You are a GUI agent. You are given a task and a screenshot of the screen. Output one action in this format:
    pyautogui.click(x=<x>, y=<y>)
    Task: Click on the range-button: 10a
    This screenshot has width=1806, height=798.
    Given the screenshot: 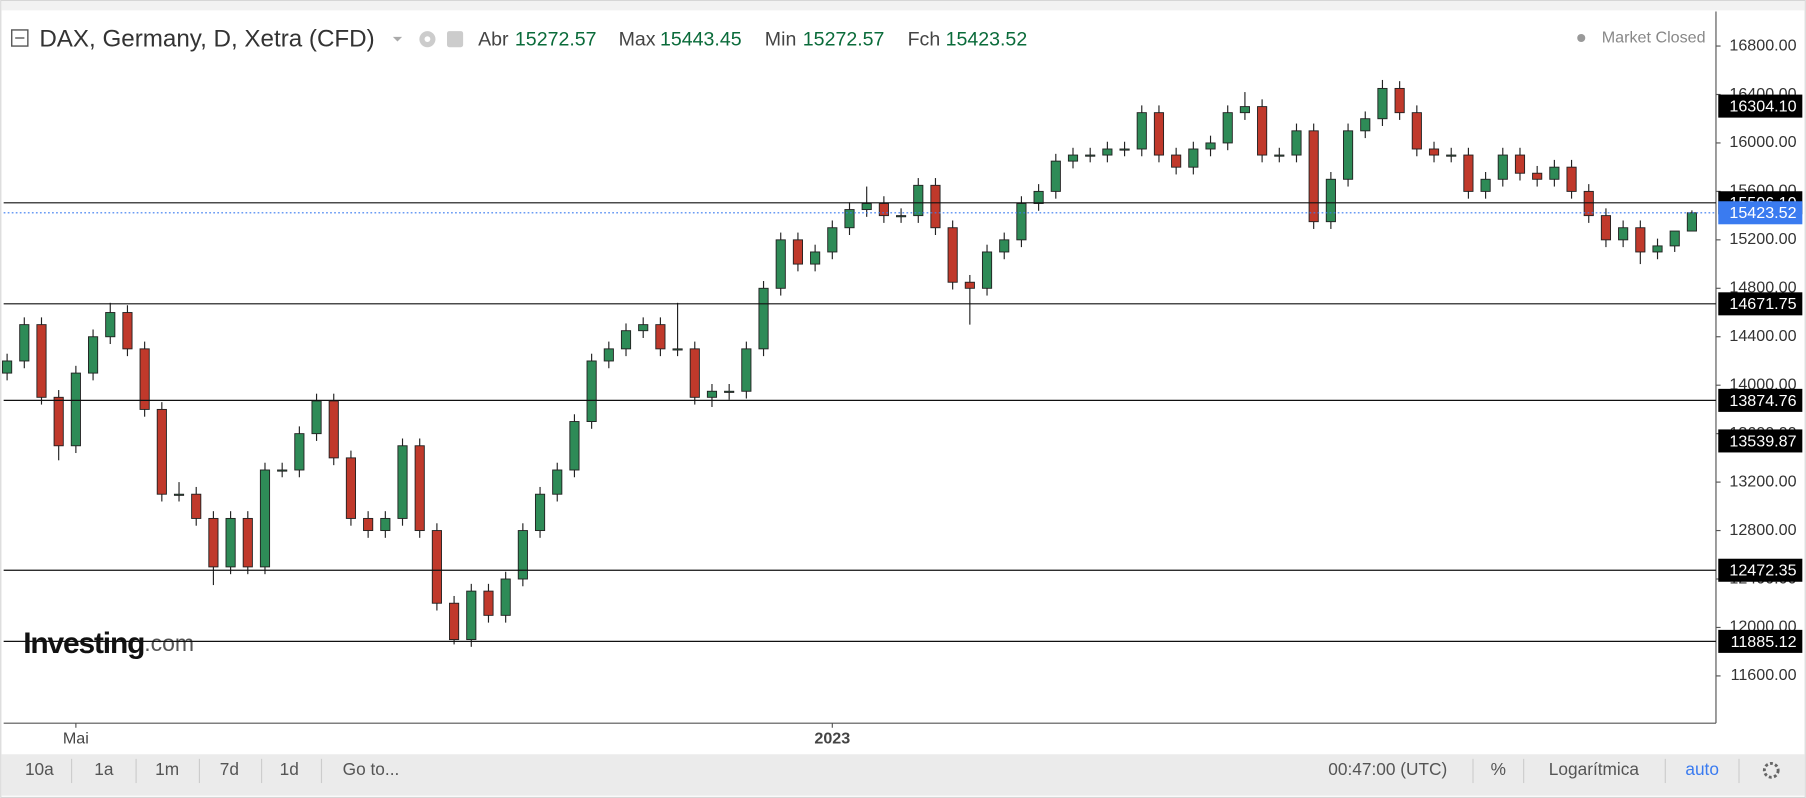 What is the action you would take?
    pyautogui.click(x=39, y=769)
    